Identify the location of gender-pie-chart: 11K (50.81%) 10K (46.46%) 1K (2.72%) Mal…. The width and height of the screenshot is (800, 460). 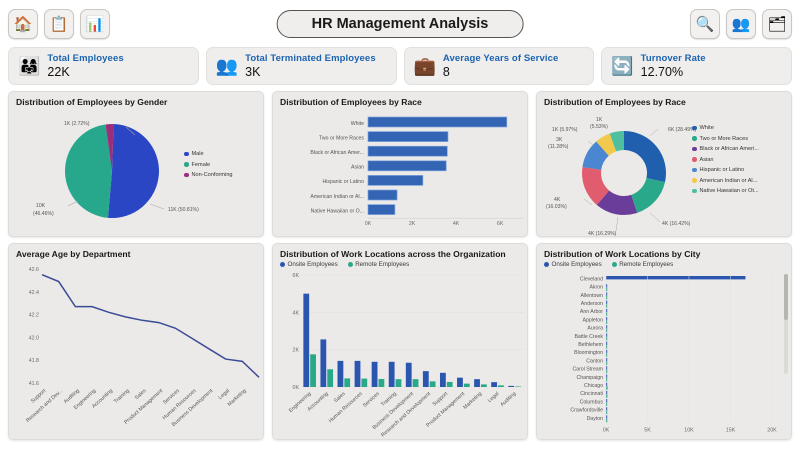
(136, 172).